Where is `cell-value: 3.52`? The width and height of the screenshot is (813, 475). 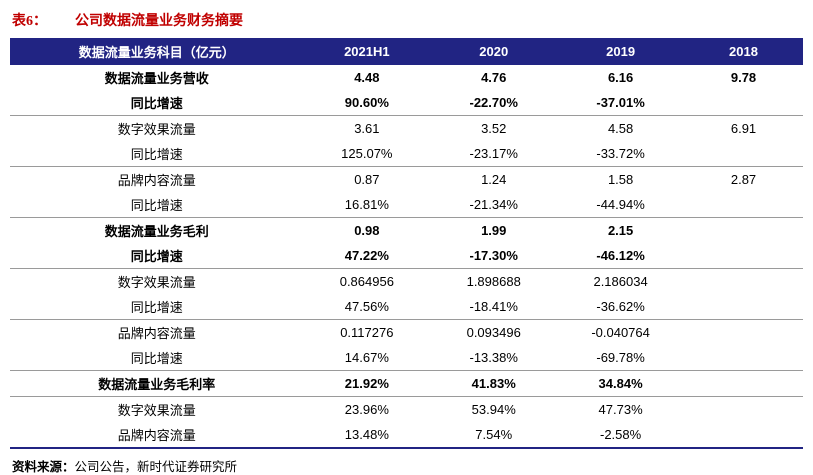 cell-value: 3.52 is located at coordinates (494, 128).